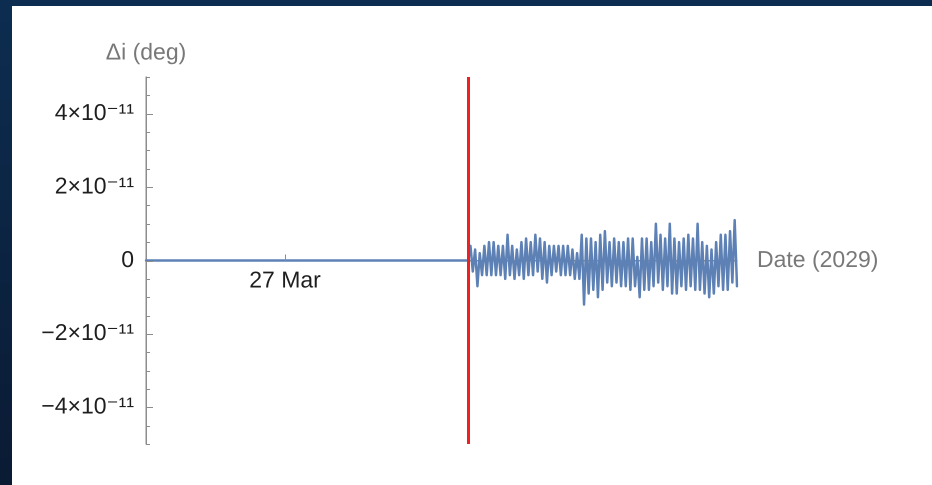  I want to click on y-tick-label: 0, so click(127, 259).